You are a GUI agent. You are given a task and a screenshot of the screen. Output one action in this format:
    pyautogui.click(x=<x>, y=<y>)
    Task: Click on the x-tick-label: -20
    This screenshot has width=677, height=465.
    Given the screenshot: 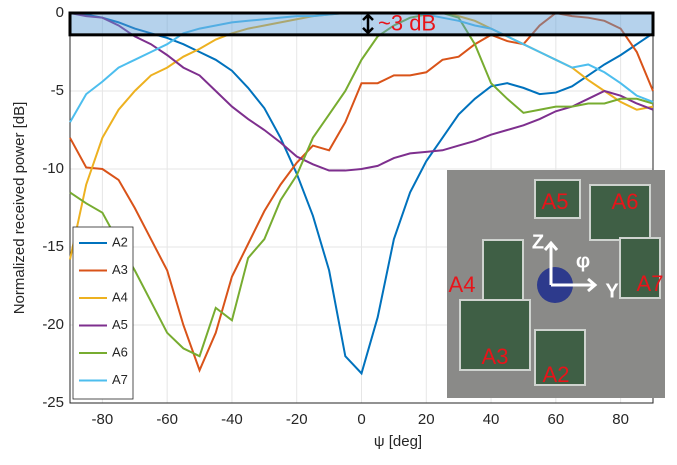 What is the action you would take?
    pyautogui.click(x=297, y=419)
    